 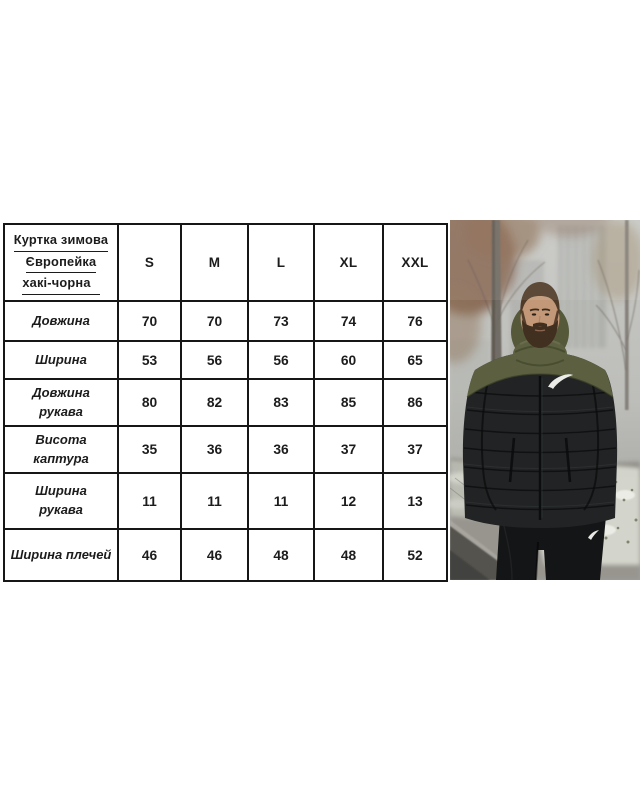 I want to click on size-value-cell: 85, so click(x=348, y=402).